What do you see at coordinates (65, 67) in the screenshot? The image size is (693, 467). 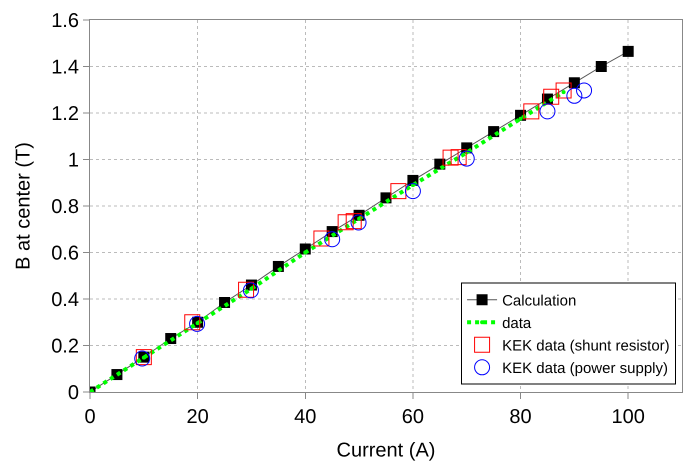 I see `y-tick-label: 1.4` at bounding box center [65, 67].